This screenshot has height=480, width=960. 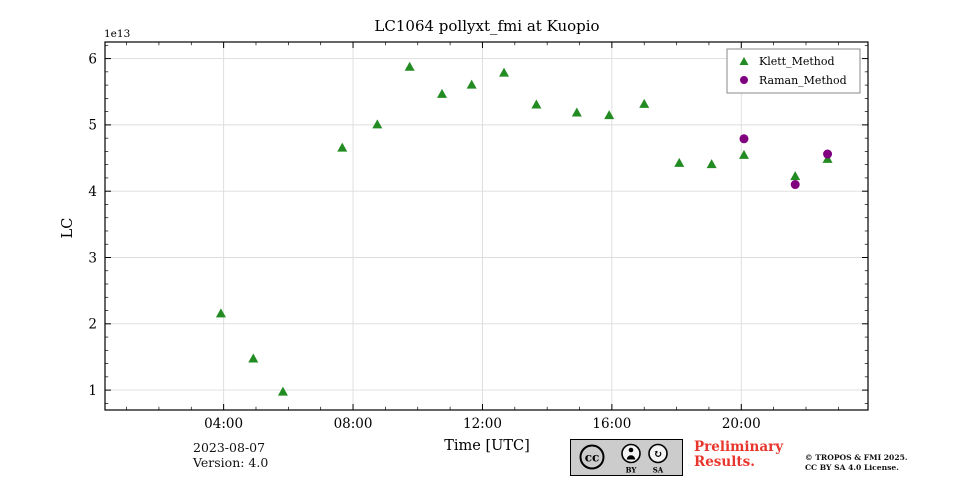 What do you see at coordinates (92, 391) in the screenshot?
I see `y-tick-label: 1` at bounding box center [92, 391].